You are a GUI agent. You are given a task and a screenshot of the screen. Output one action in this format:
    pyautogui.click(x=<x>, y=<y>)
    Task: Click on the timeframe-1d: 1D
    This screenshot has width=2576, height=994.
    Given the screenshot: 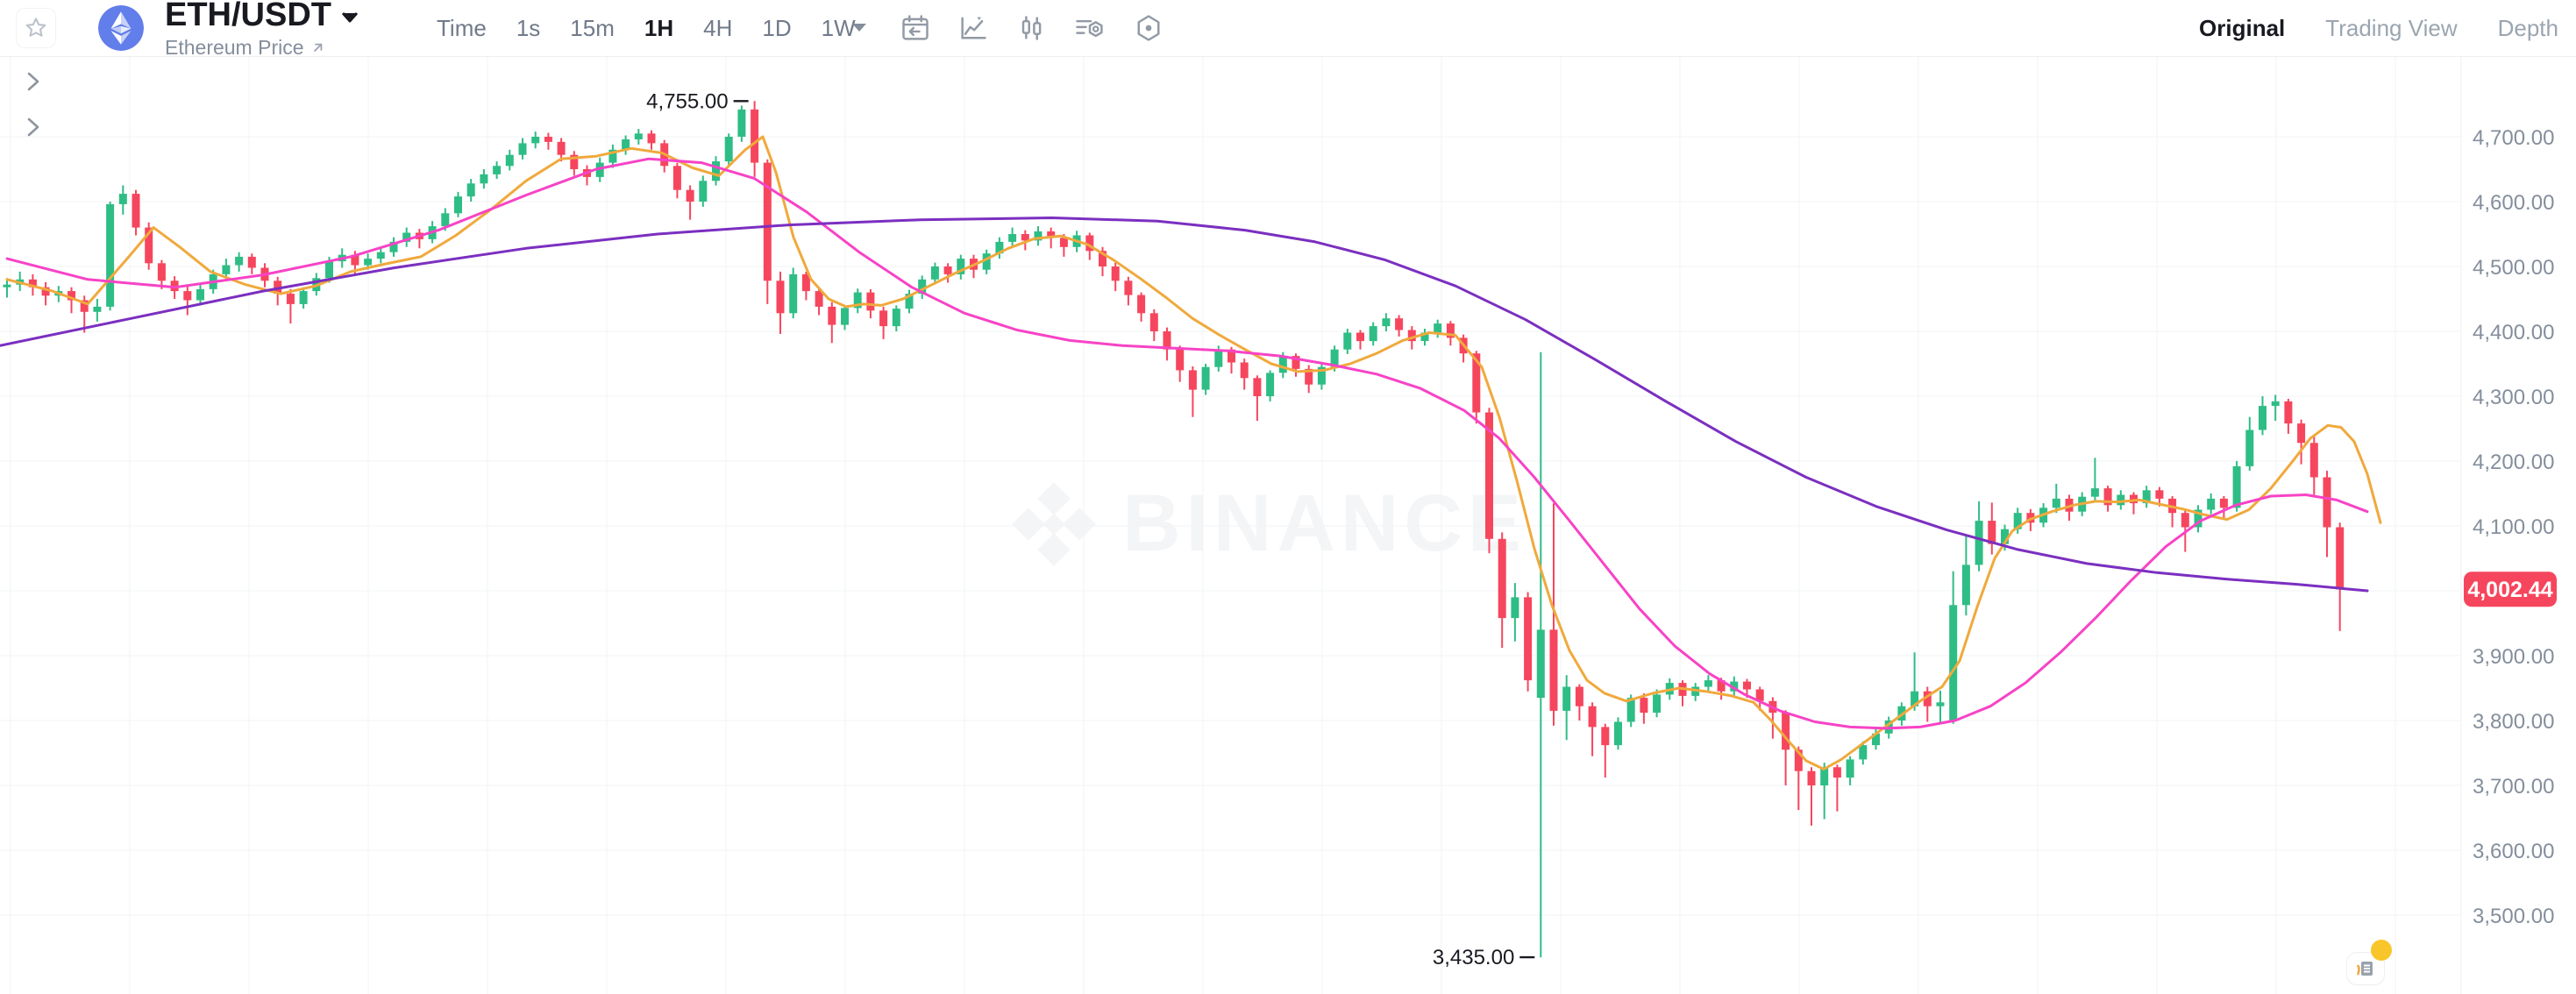 What is the action you would take?
    pyautogui.click(x=777, y=27)
    